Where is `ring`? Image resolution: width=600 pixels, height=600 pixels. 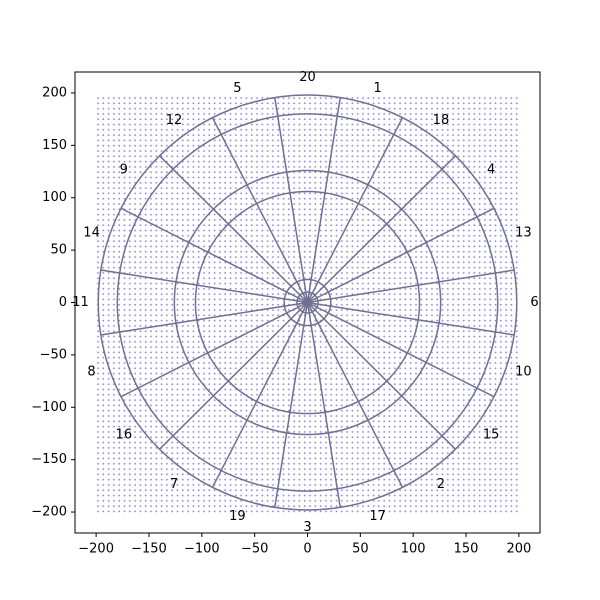 ring is located at coordinates (307, 302).